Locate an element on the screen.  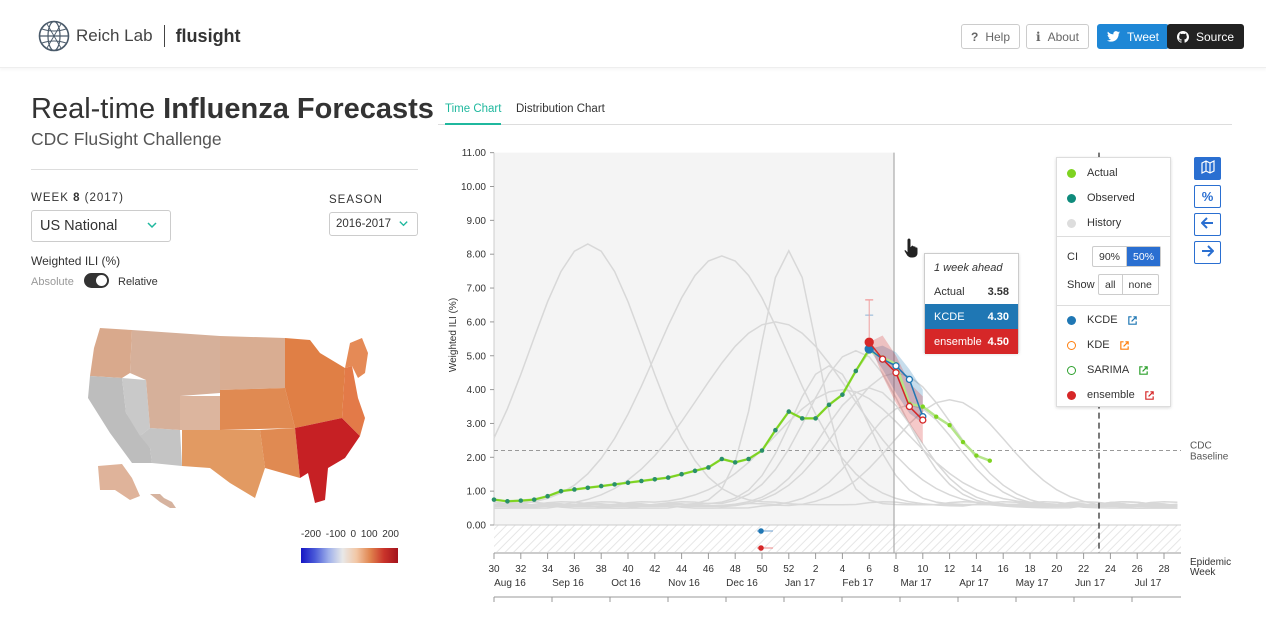
lab-name: Reich Lab is located at coordinates (114, 35).